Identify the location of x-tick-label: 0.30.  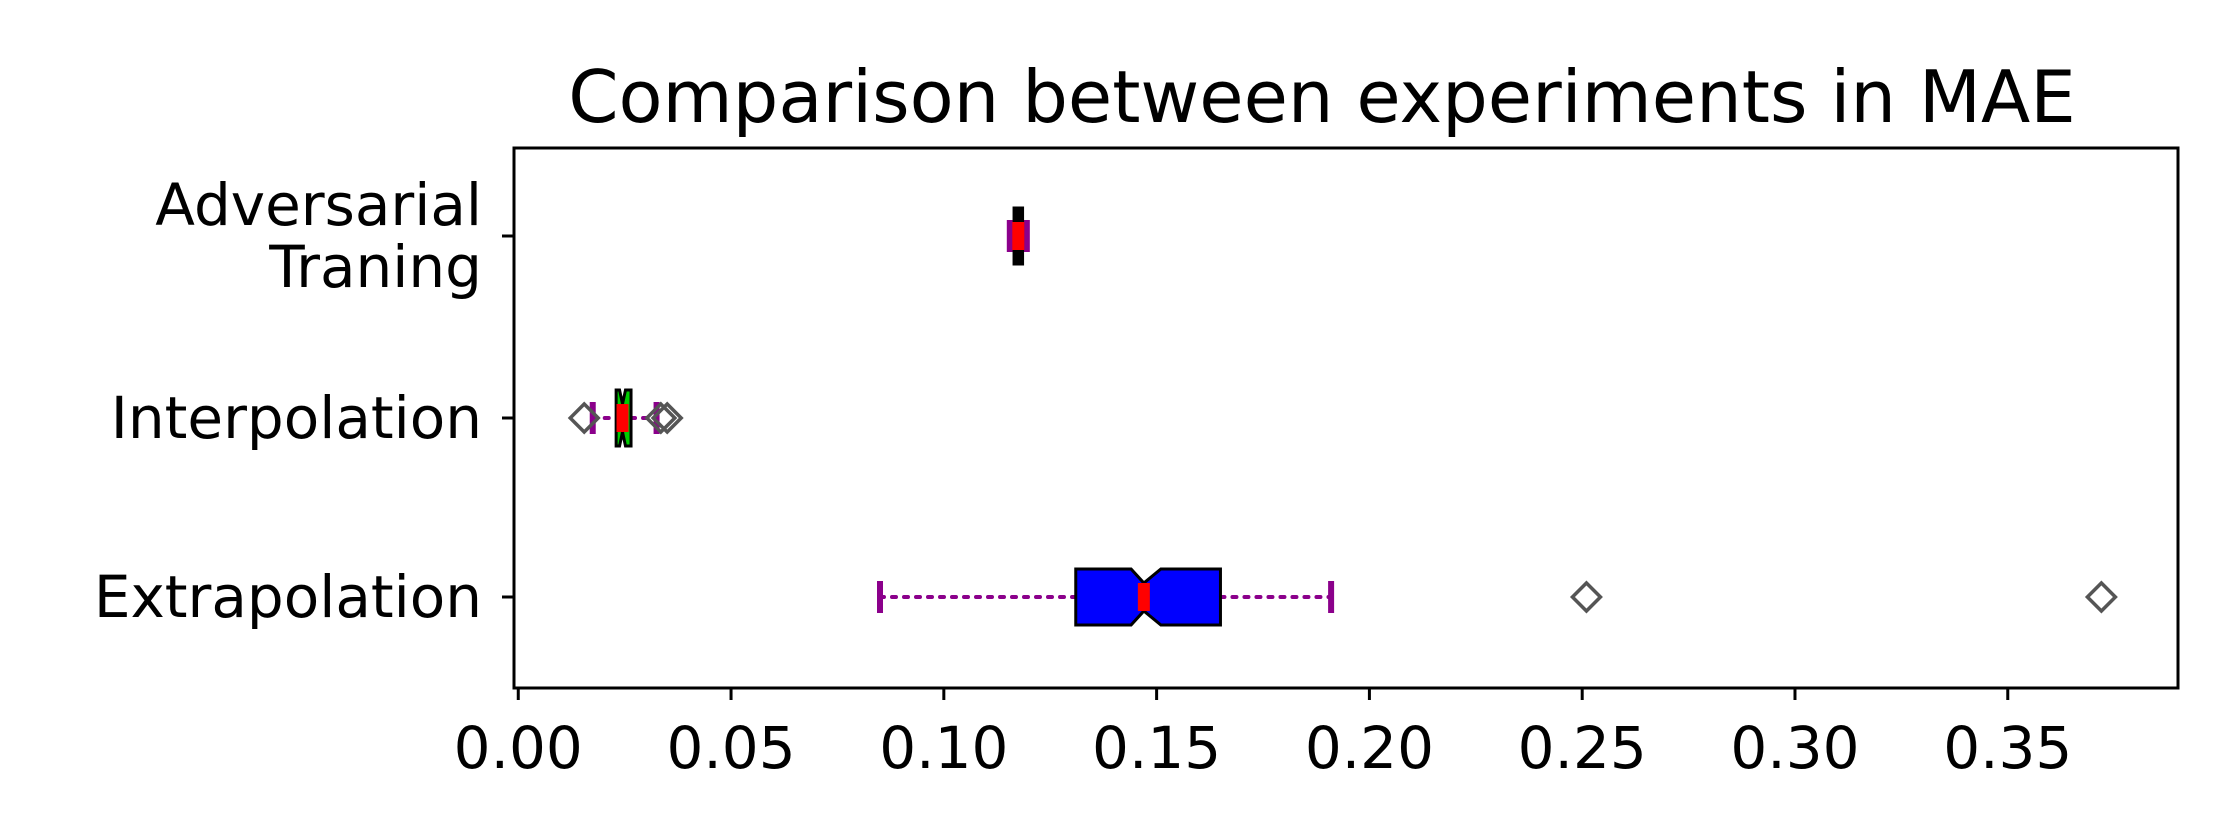
(1794, 748).